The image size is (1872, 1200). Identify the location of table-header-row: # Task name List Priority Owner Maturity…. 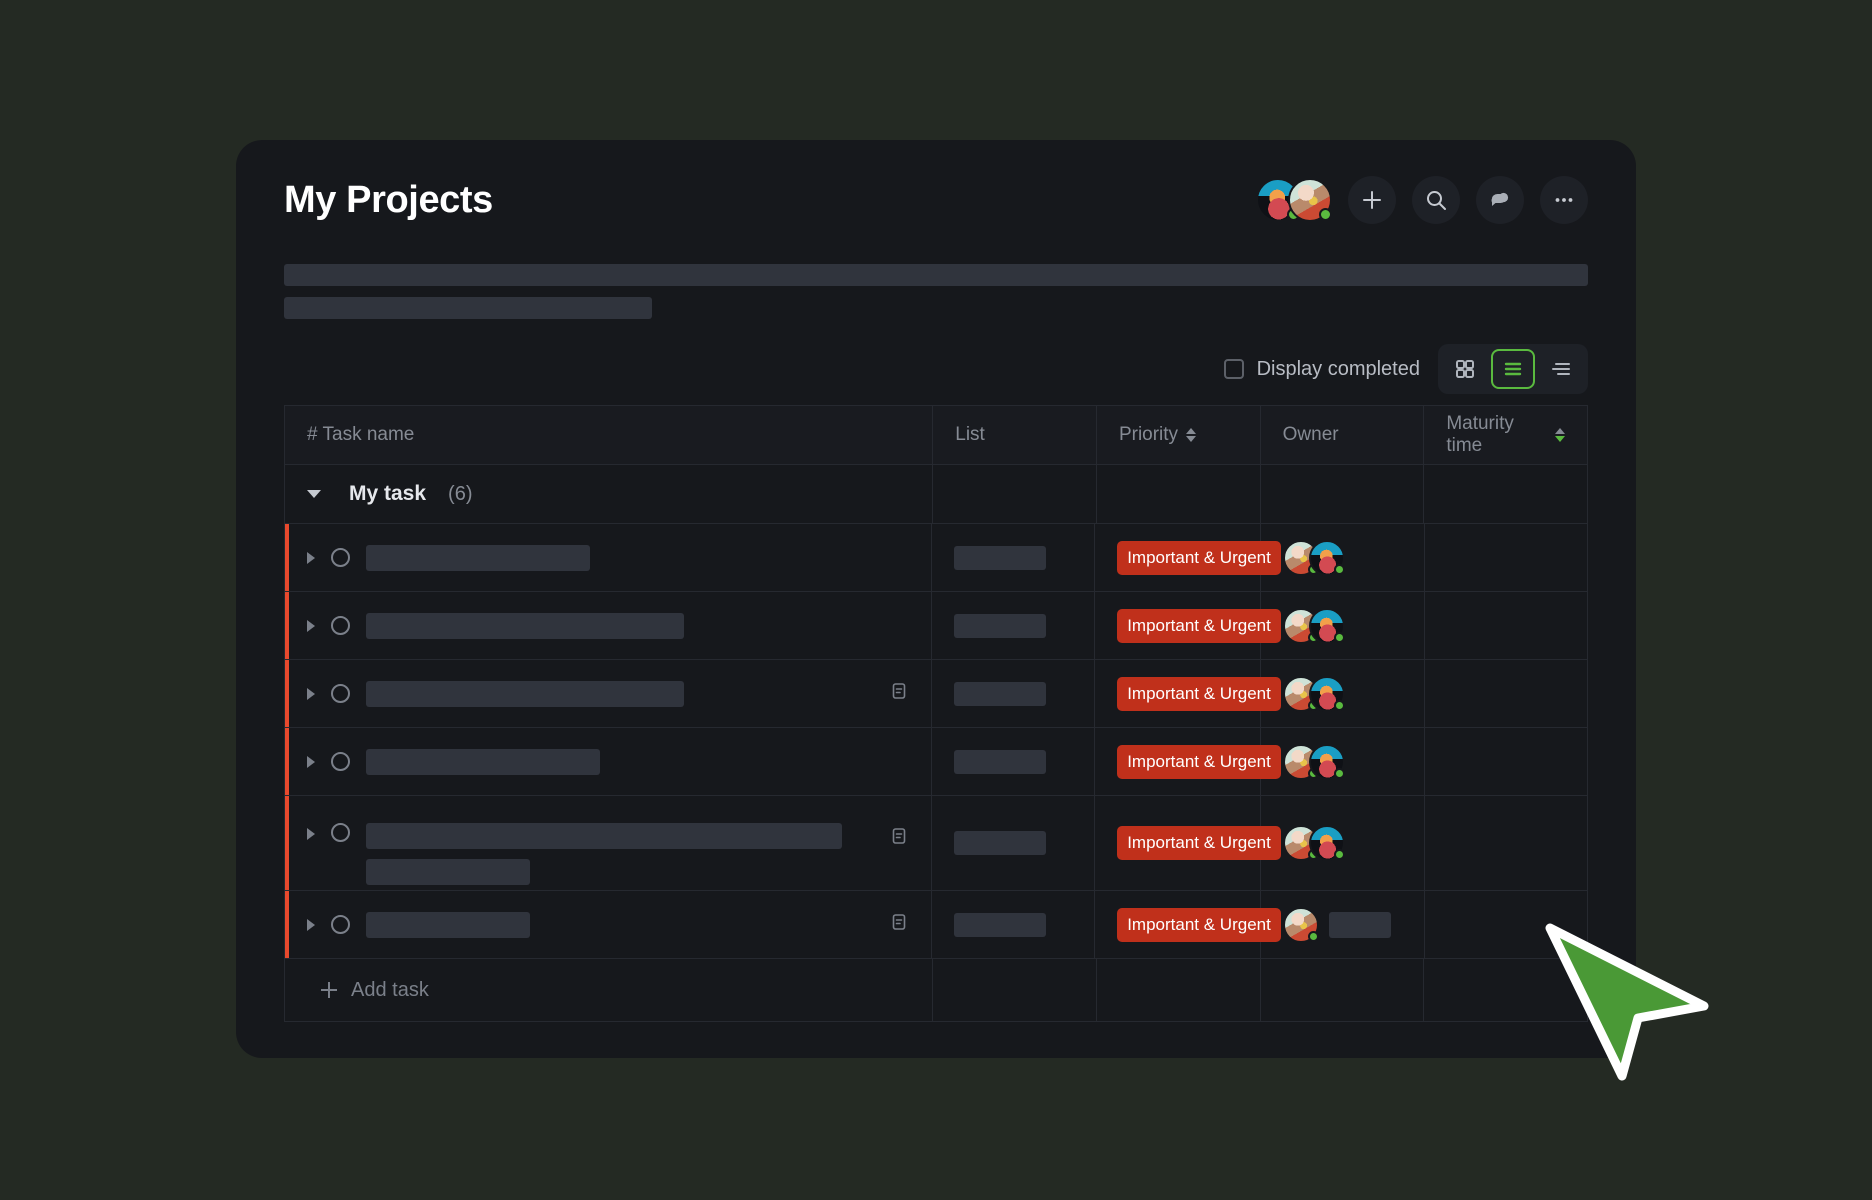
(936, 435).